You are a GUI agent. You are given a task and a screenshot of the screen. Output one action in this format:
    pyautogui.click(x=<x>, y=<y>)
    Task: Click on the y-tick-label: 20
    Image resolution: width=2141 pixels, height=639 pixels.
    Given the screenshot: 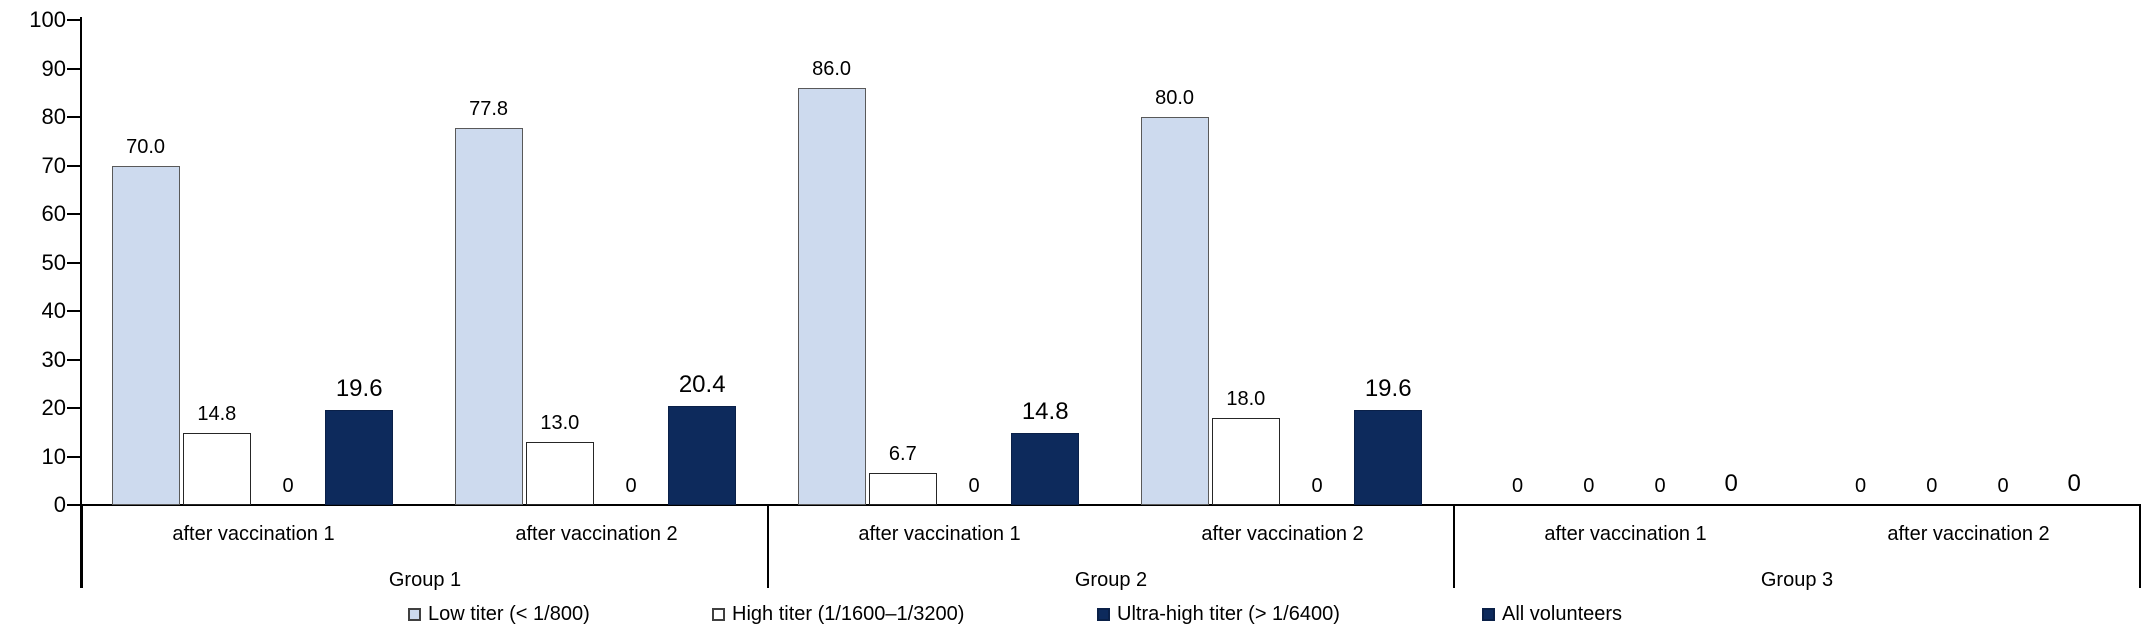 What is the action you would take?
    pyautogui.click(x=53, y=407)
    